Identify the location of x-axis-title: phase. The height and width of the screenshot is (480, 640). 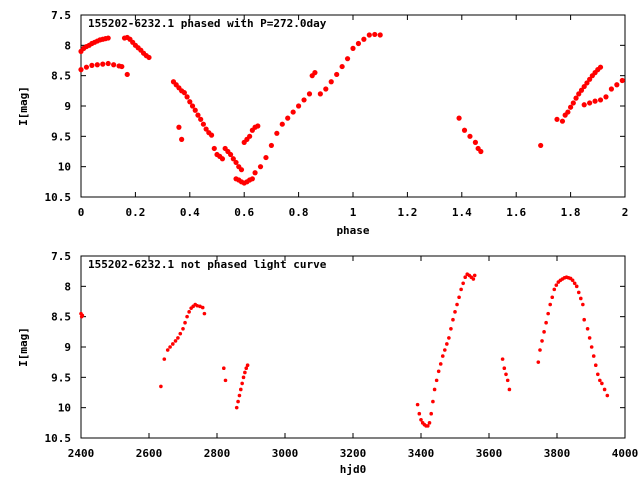
(352, 230).